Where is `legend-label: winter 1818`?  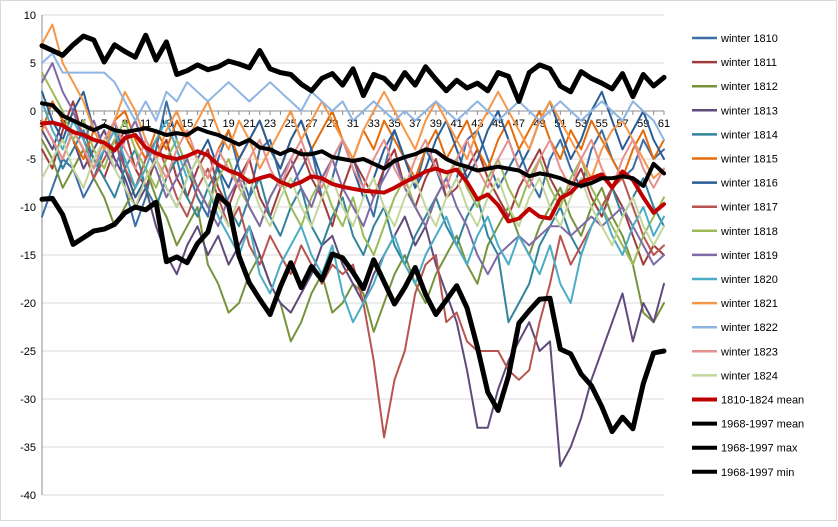
legend-label: winter 1818 is located at coordinates (749, 232).